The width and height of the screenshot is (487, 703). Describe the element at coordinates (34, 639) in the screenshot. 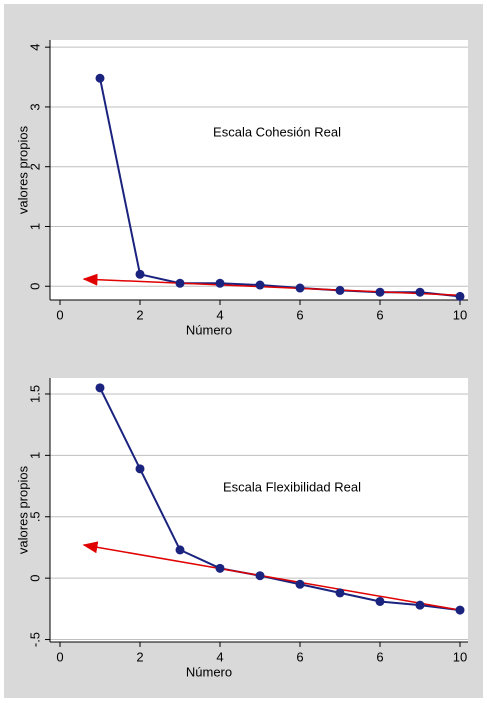

I see `y-tick-label: -.5` at that location.